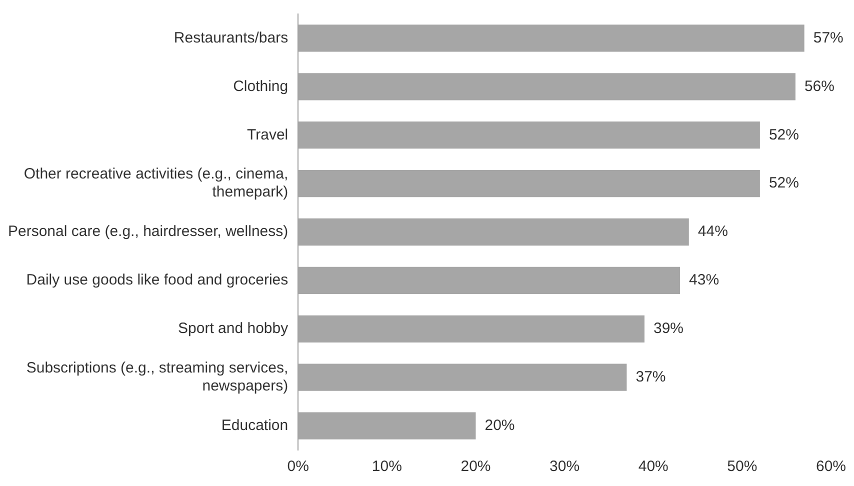 This screenshot has width=854, height=486. Describe the element at coordinates (387, 467) in the screenshot. I see `x-tick-label: 10%` at that location.